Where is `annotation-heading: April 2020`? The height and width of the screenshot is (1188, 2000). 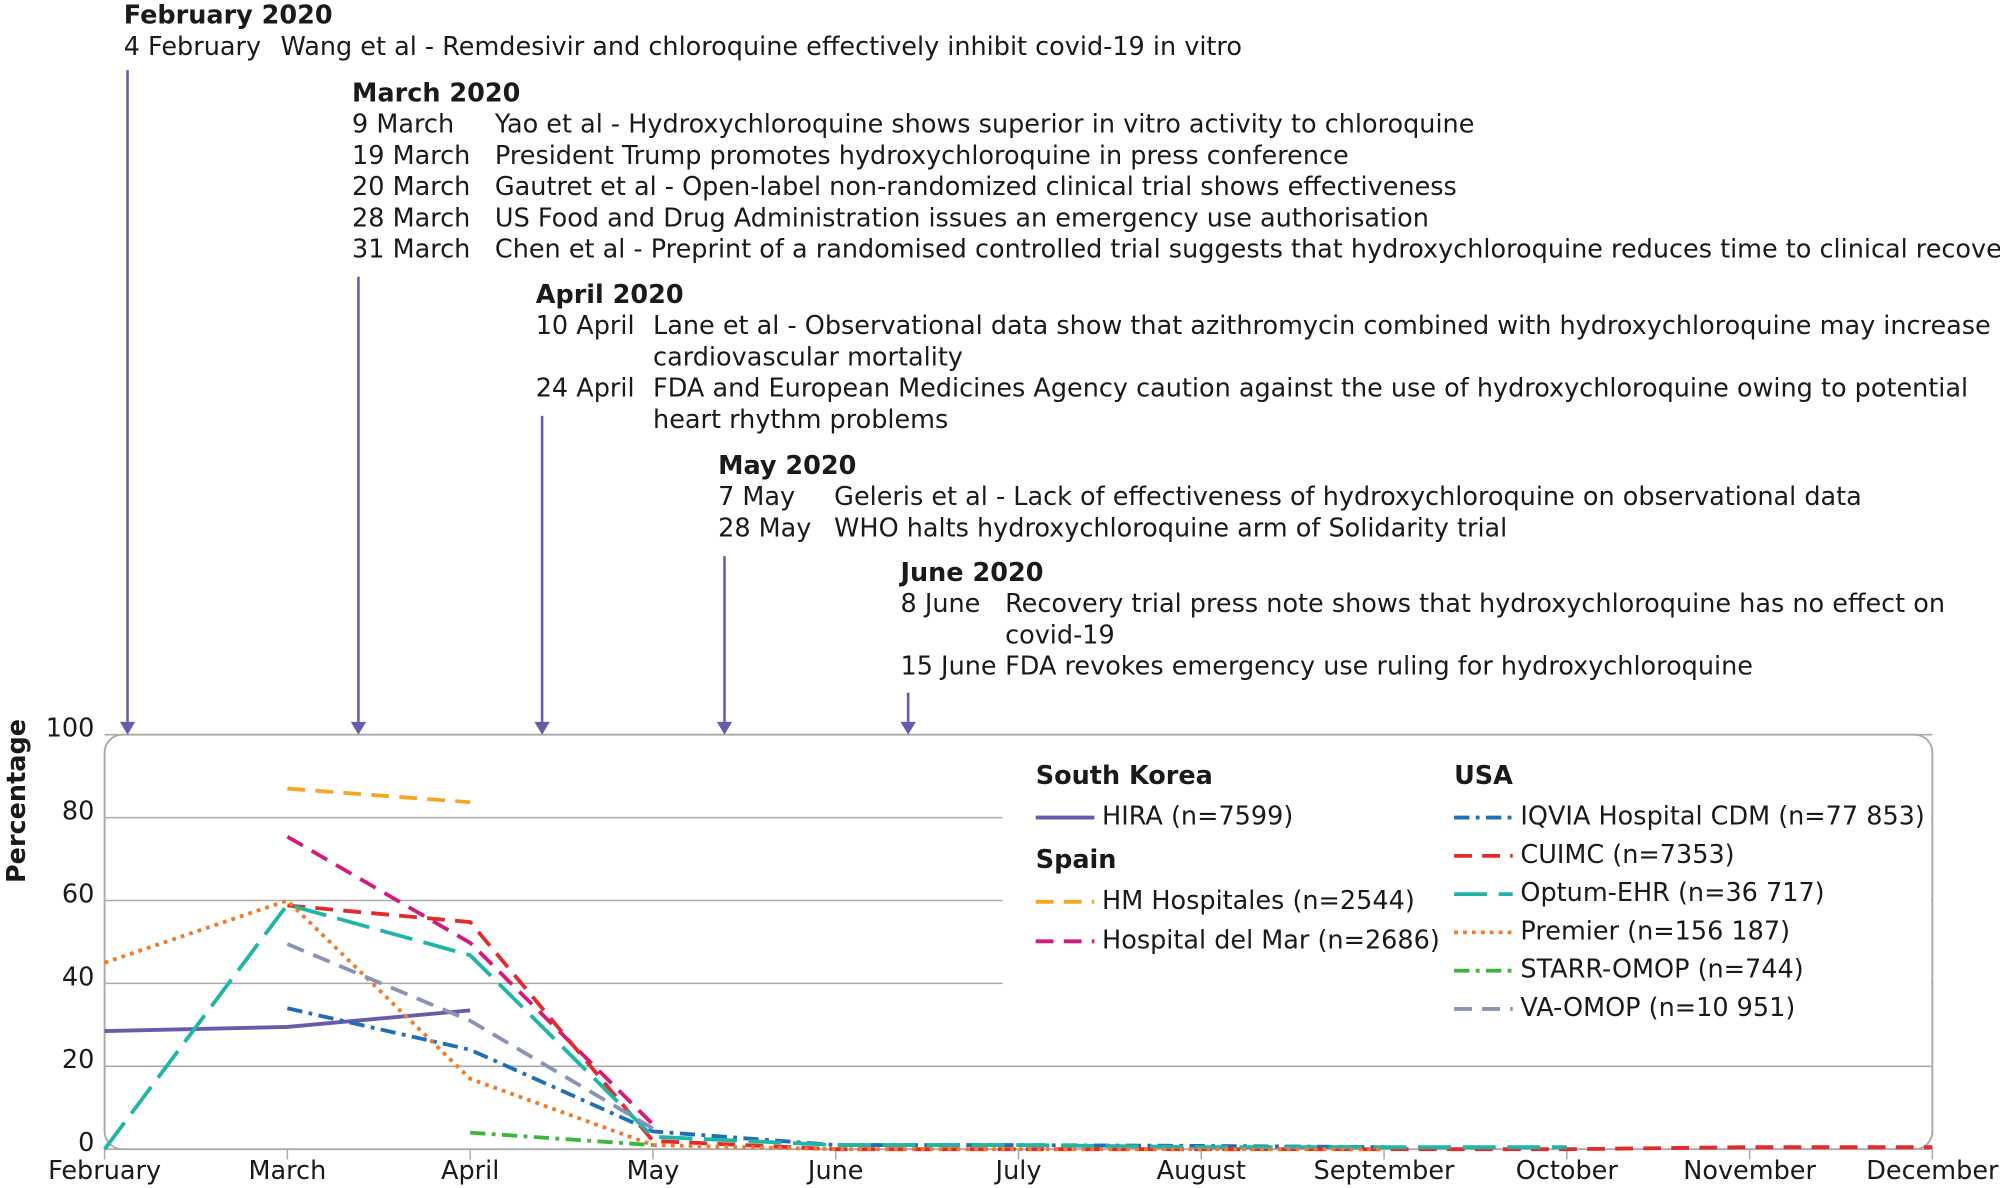 annotation-heading: April 2020 is located at coordinates (610, 295).